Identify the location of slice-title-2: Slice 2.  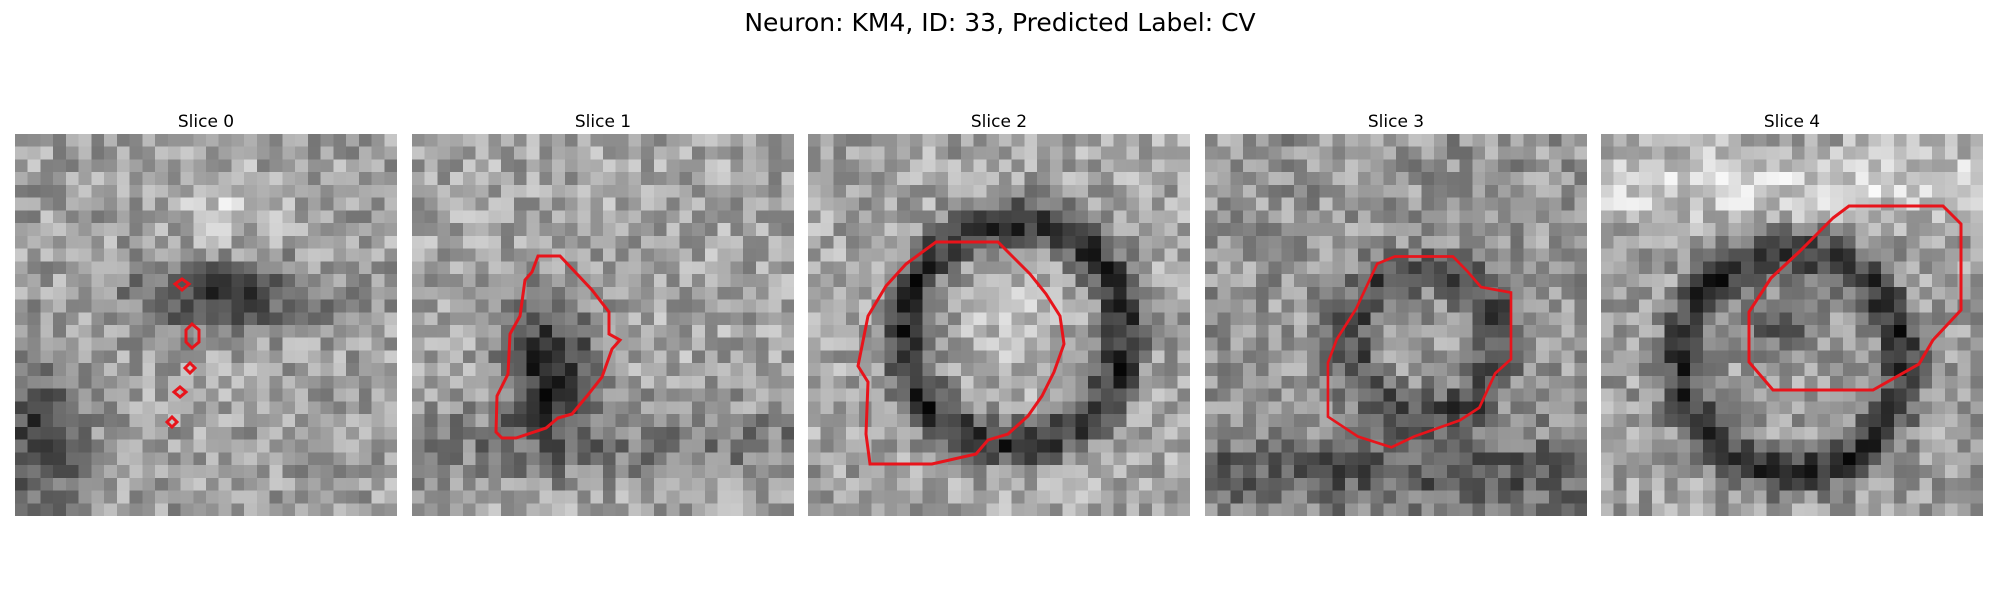
(999, 122).